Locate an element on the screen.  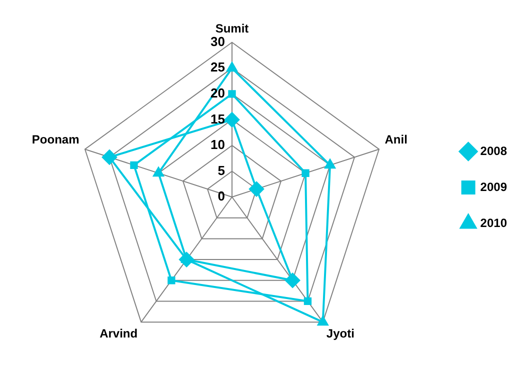
legend-label: 2009 is located at coordinates (494, 187).